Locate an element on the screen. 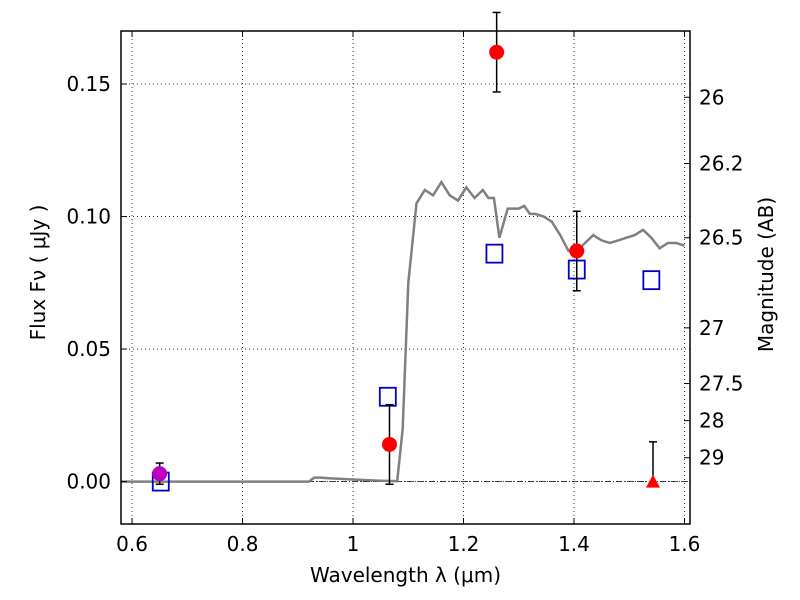 The height and width of the screenshot is (600, 800). y-axis-label: Flux Fν ( μJy ) is located at coordinates (38, 273).